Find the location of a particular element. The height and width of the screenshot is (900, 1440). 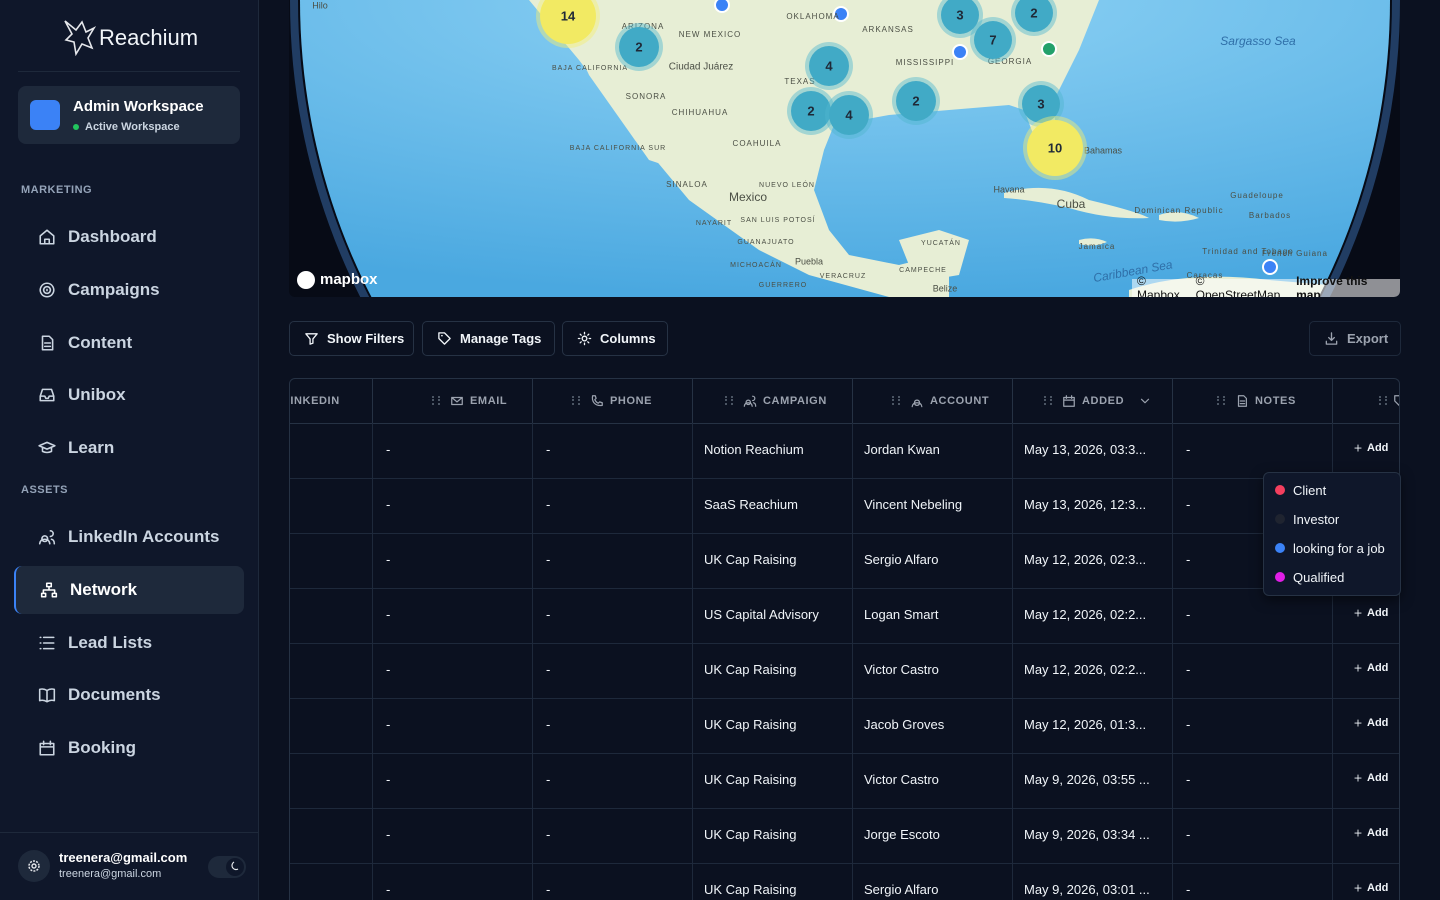

user-name: treenera@gmail.com is located at coordinates (123, 857).